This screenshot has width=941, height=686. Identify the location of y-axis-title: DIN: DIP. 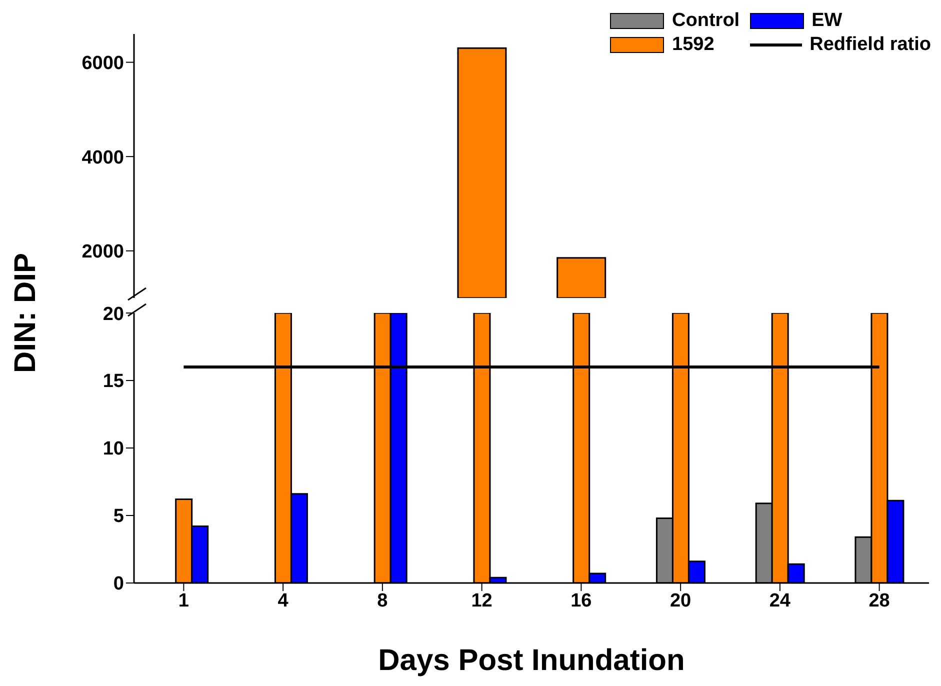
(26, 313).